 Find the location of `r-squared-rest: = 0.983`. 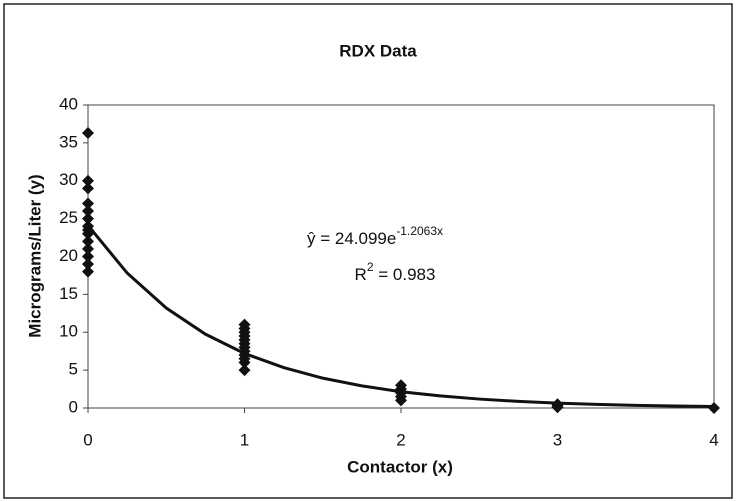

r-squared-rest: = 0.983 is located at coordinates (405, 274).